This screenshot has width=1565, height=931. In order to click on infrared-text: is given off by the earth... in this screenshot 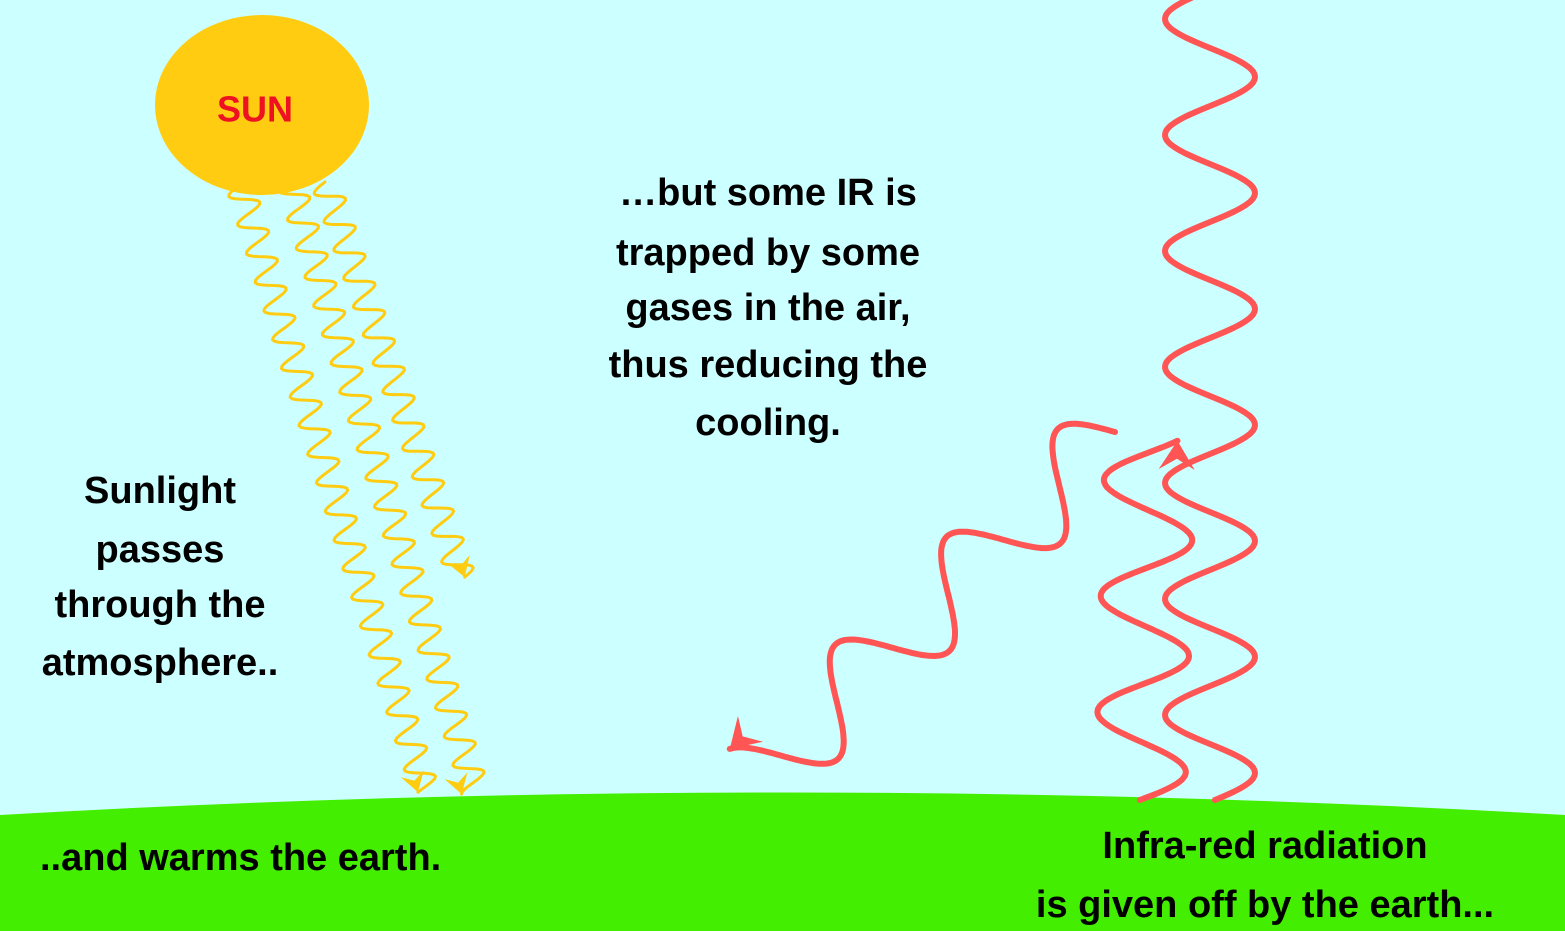, I will do `click(1265, 905)`.